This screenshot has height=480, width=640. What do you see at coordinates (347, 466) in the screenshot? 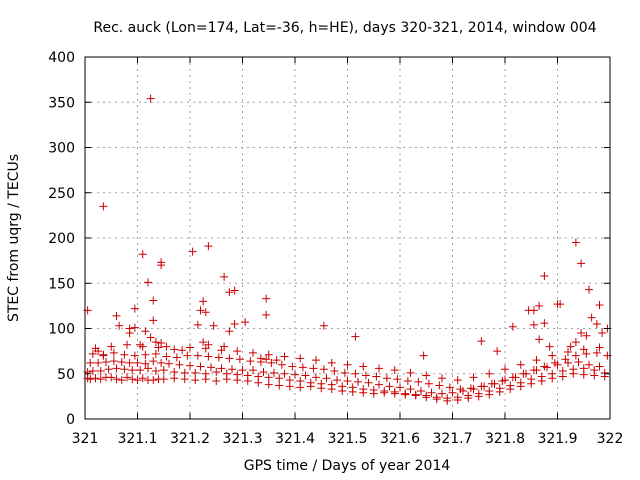
I see `x-axis-label: GPS time / Days of year 2014` at bounding box center [347, 466].